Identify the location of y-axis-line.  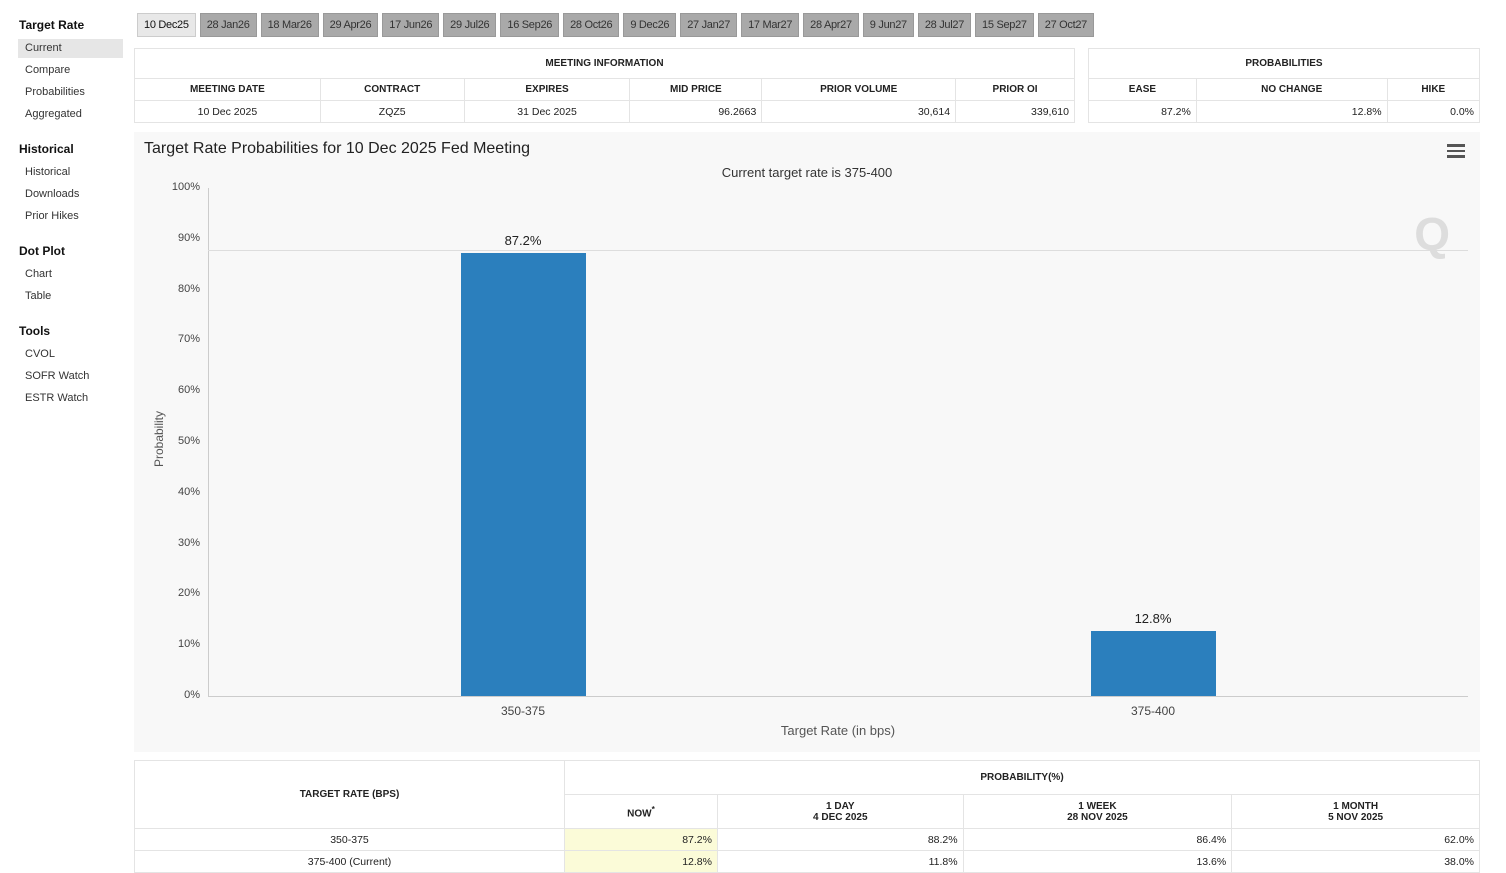
(208, 442).